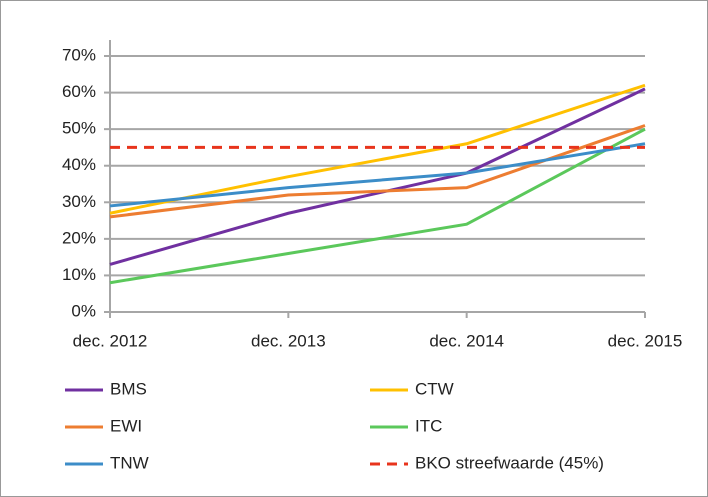 This screenshot has height=497, width=708. What do you see at coordinates (83, 310) in the screenshot?
I see `y-tick-label: 0%` at bounding box center [83, 310].